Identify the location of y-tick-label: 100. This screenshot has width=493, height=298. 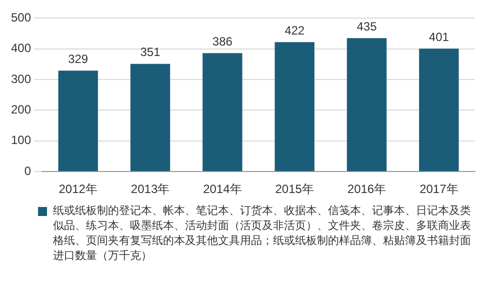
(21, 140).